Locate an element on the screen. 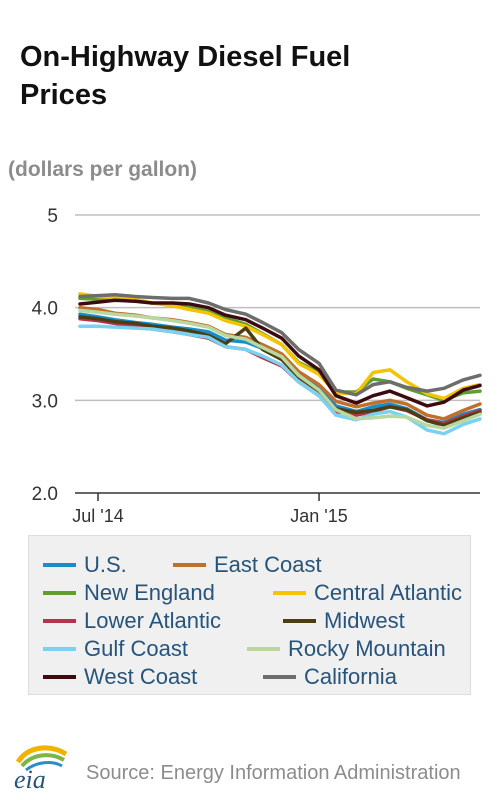 This screenshot has width=500, height=800. legend-label: California is located at coordinates (350, 676).